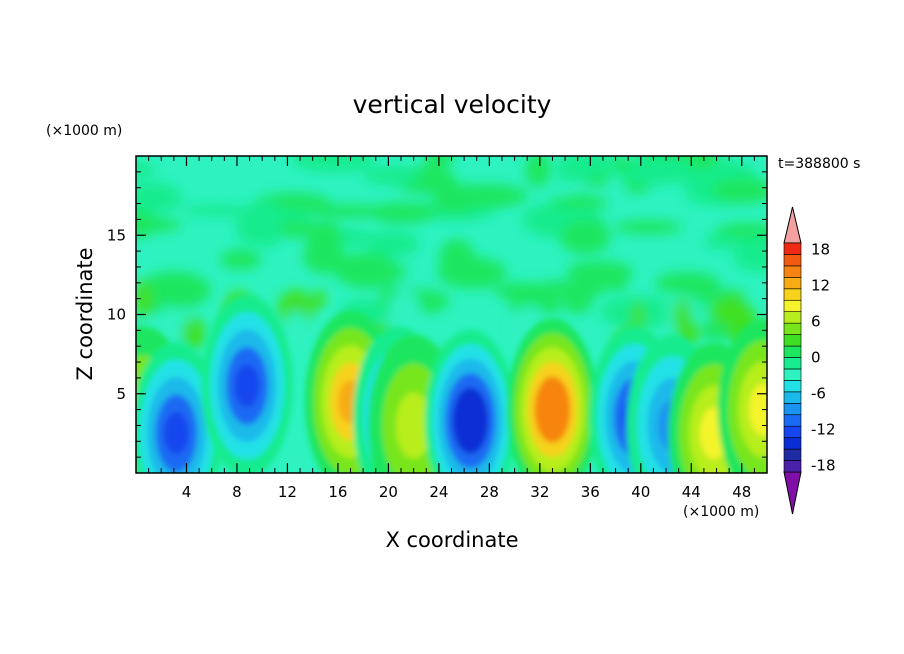 The image size is (904, 654). Describe the element at coordinates (818, 393) in the screenshot. I see `colorbar-label: -6` at that location.